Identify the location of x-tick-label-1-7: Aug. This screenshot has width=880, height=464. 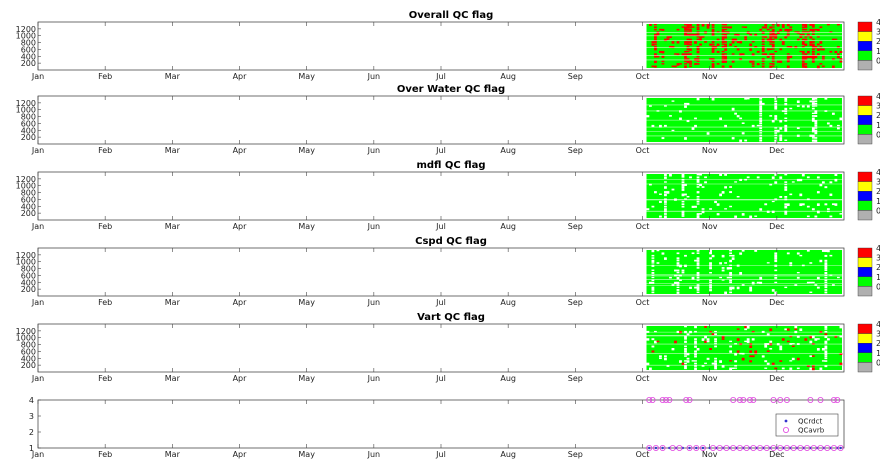
(508, 150).